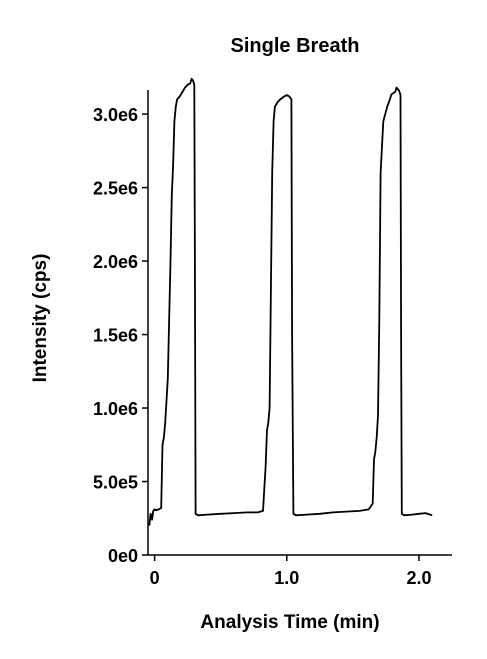 The image size is (487, 659). I want to click on y-tick-label: 5.0e5, so click(115, 483).